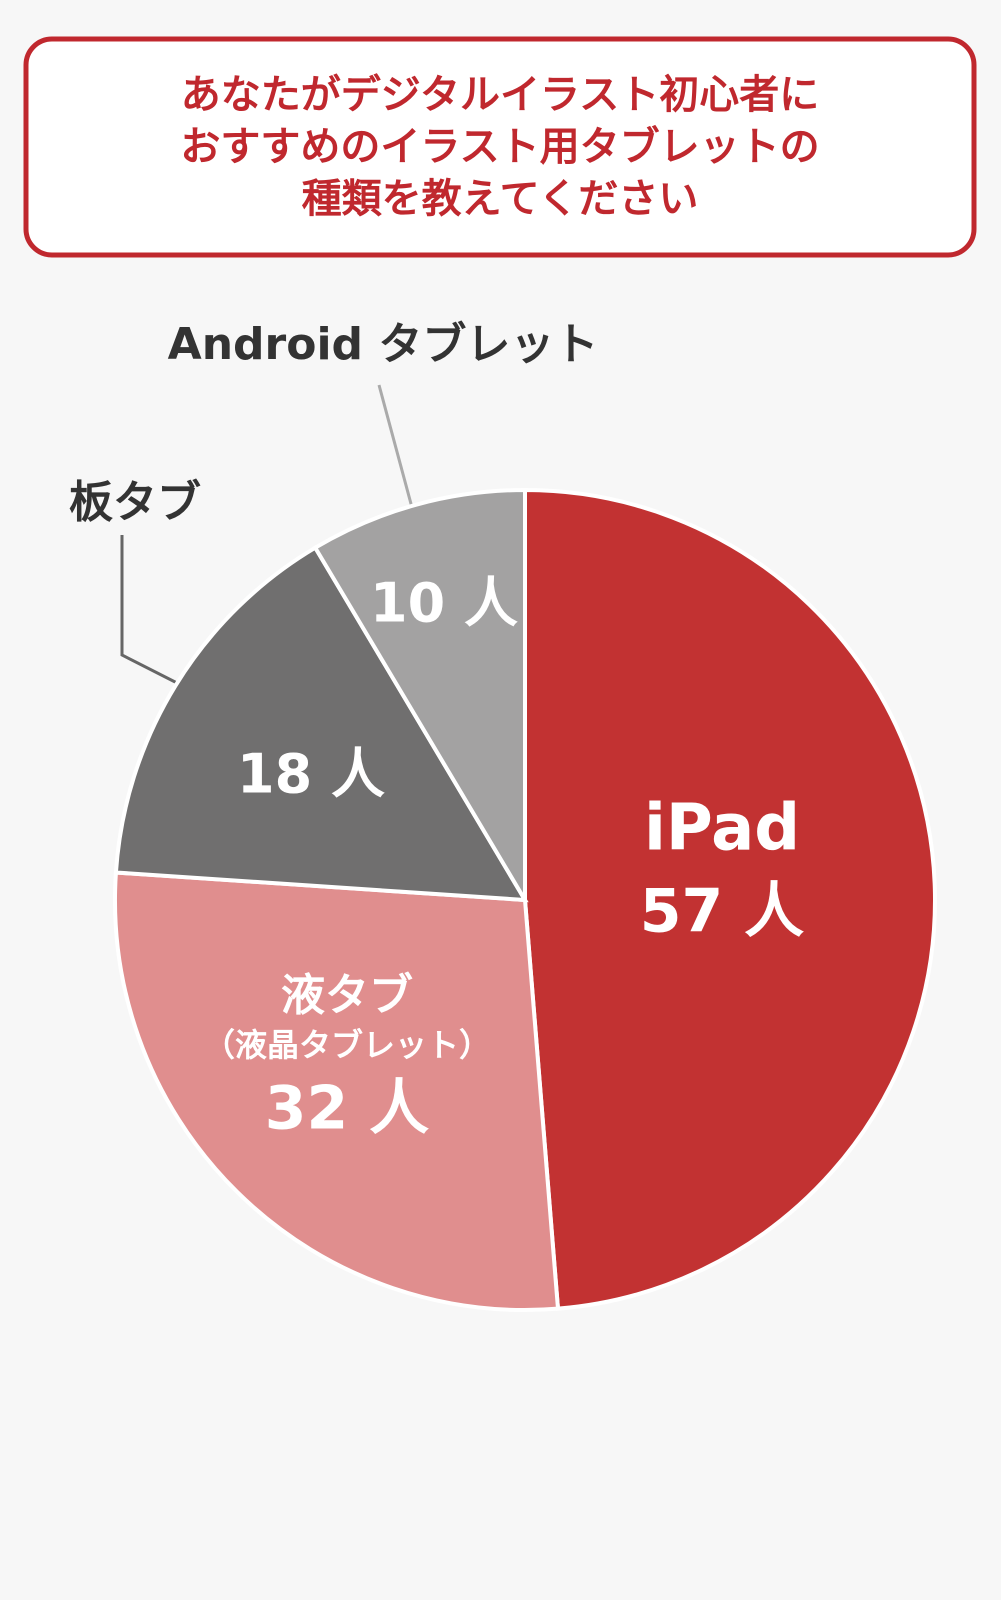 This screenshot has height=1600, width=1001. Describe the element at coordinates (347, 1045) in the screenshot. I see `category-note: （液晶タブレット）` at that location.